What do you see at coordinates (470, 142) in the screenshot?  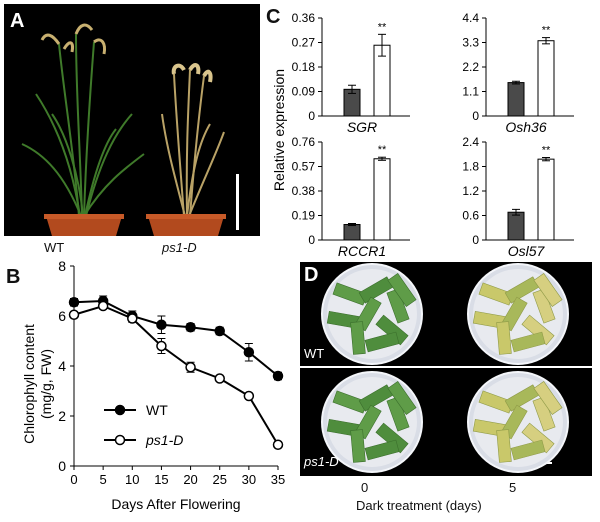 I see `bar-y-tick-label: 2.4` at bounding box center [470, 142].